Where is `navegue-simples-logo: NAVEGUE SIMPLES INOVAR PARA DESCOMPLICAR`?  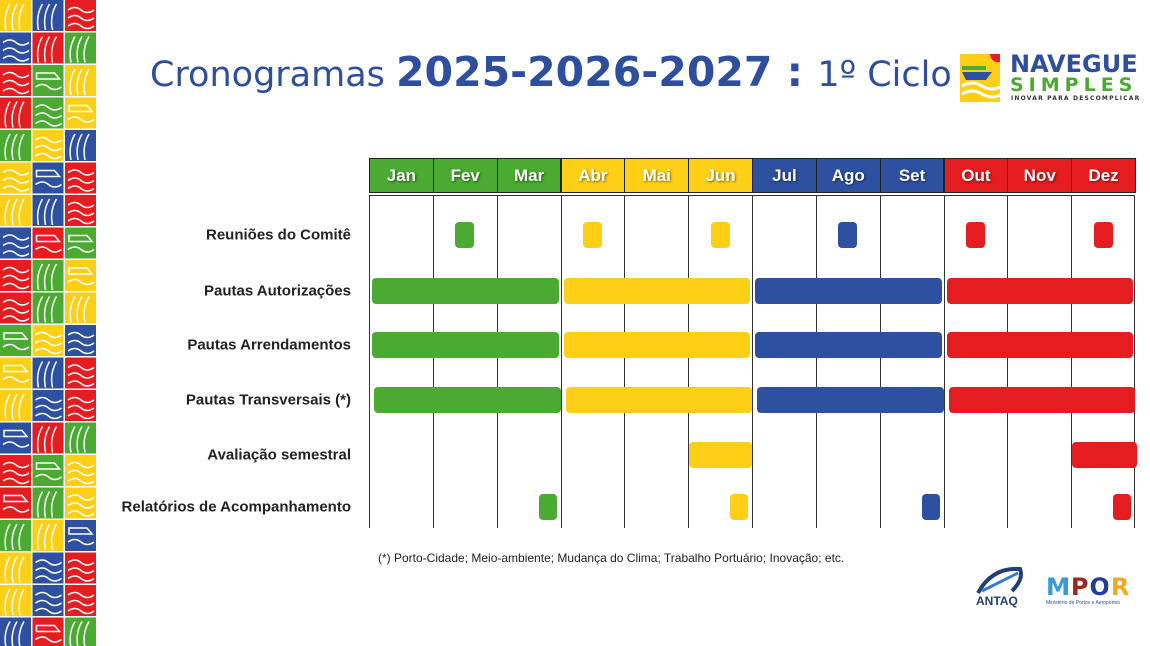 navegue-simples-logo: NAVEGUE SIMPLES INOVAR PARA DESCOMPLICAR is located at coordinates (1050, 78).